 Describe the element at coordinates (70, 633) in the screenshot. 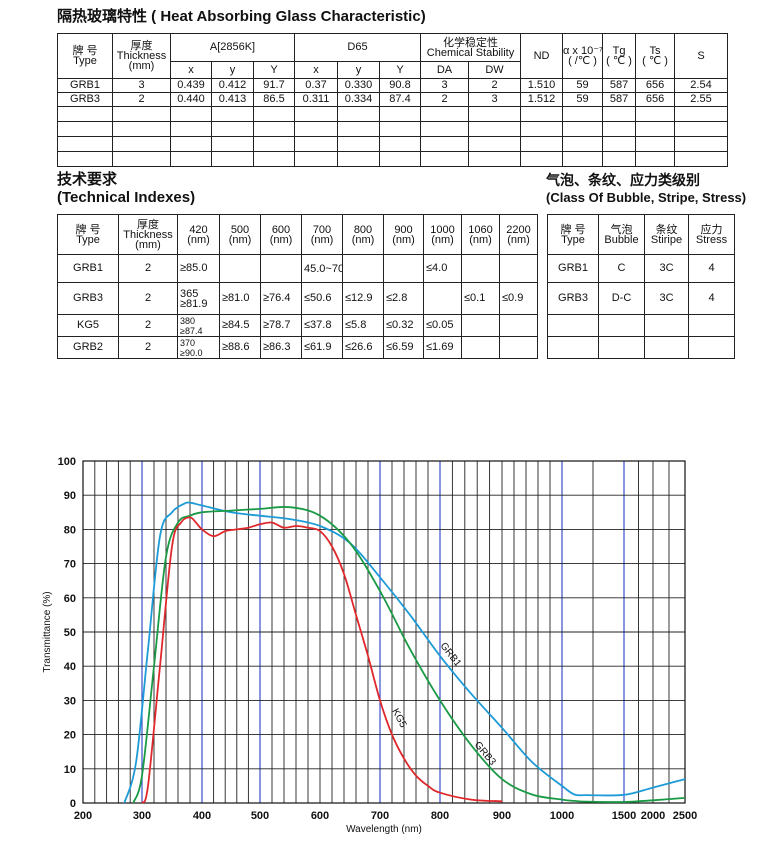

I see `y-tick-label: 50` at that location.